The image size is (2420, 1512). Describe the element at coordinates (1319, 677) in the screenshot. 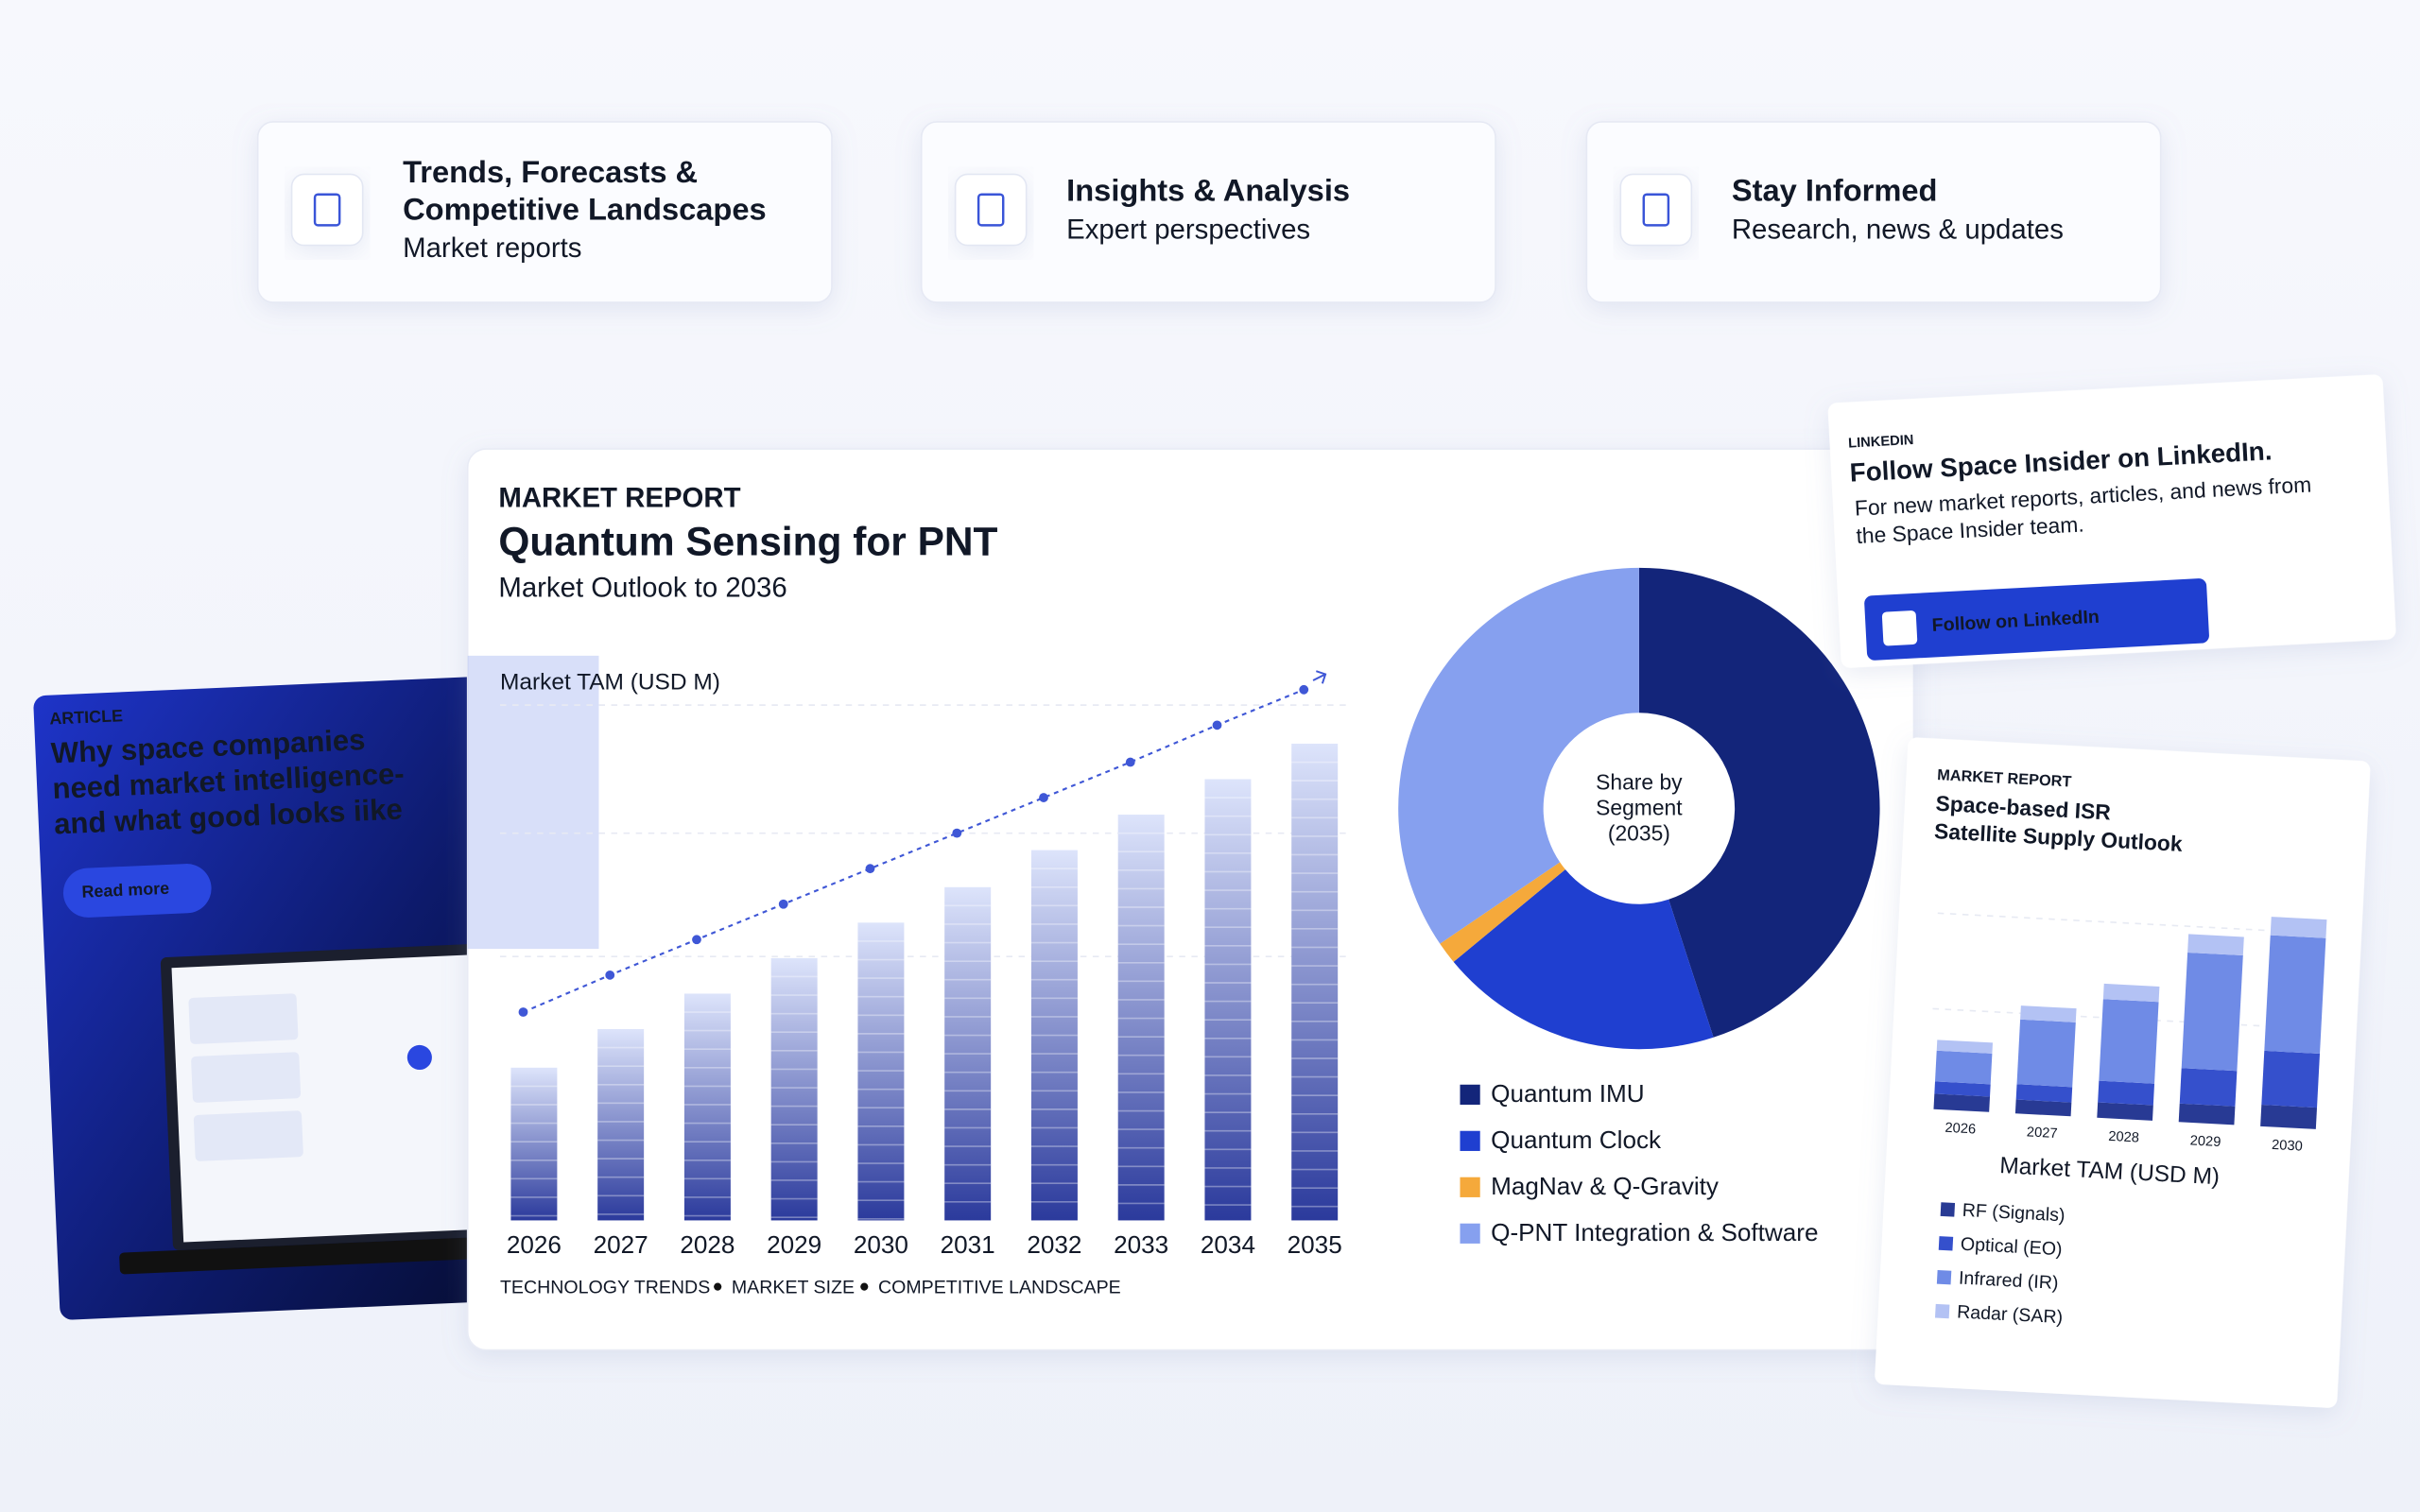

I see `trend-arrow` at that location.